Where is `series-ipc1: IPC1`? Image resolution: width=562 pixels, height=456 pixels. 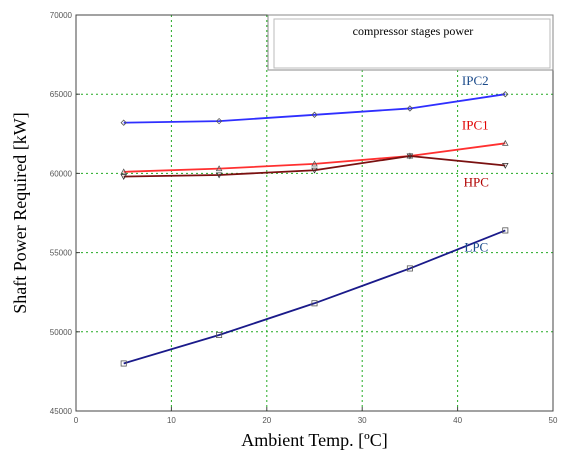 series-ipc1: IPC1 is located at coordinates (314, 146).